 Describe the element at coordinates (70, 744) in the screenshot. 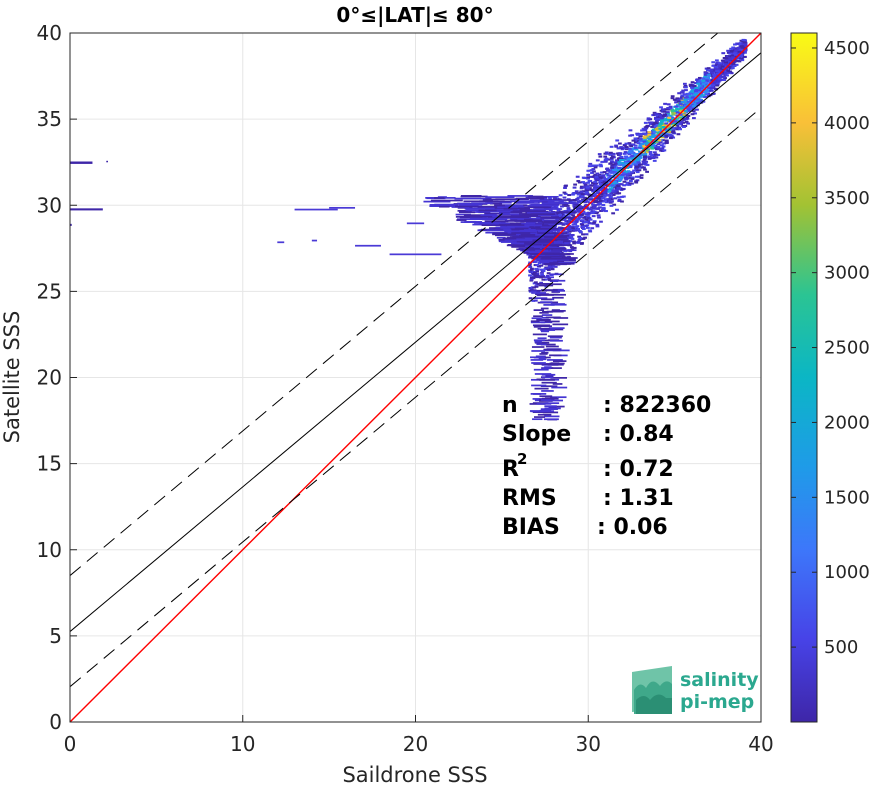

I see `x-tick-label: 0` at that location.